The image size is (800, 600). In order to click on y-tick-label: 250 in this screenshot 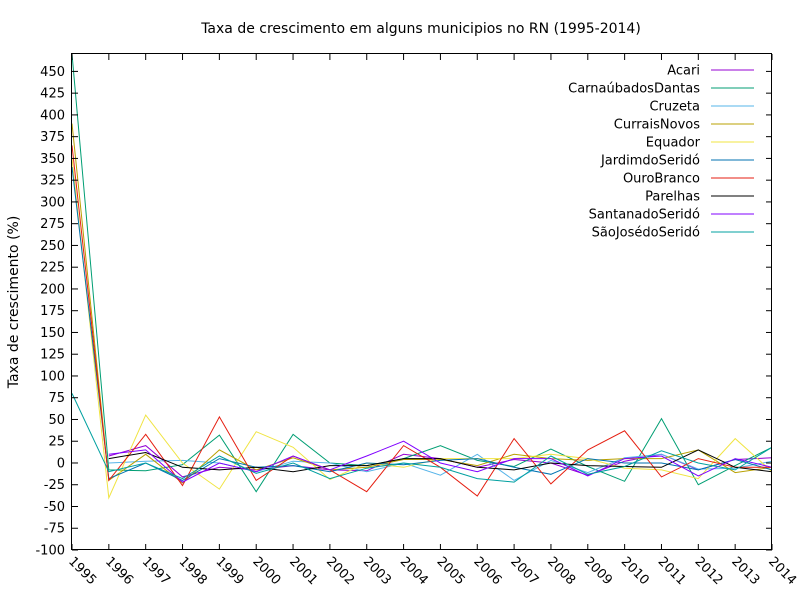, I will do `click(52, 246)`.